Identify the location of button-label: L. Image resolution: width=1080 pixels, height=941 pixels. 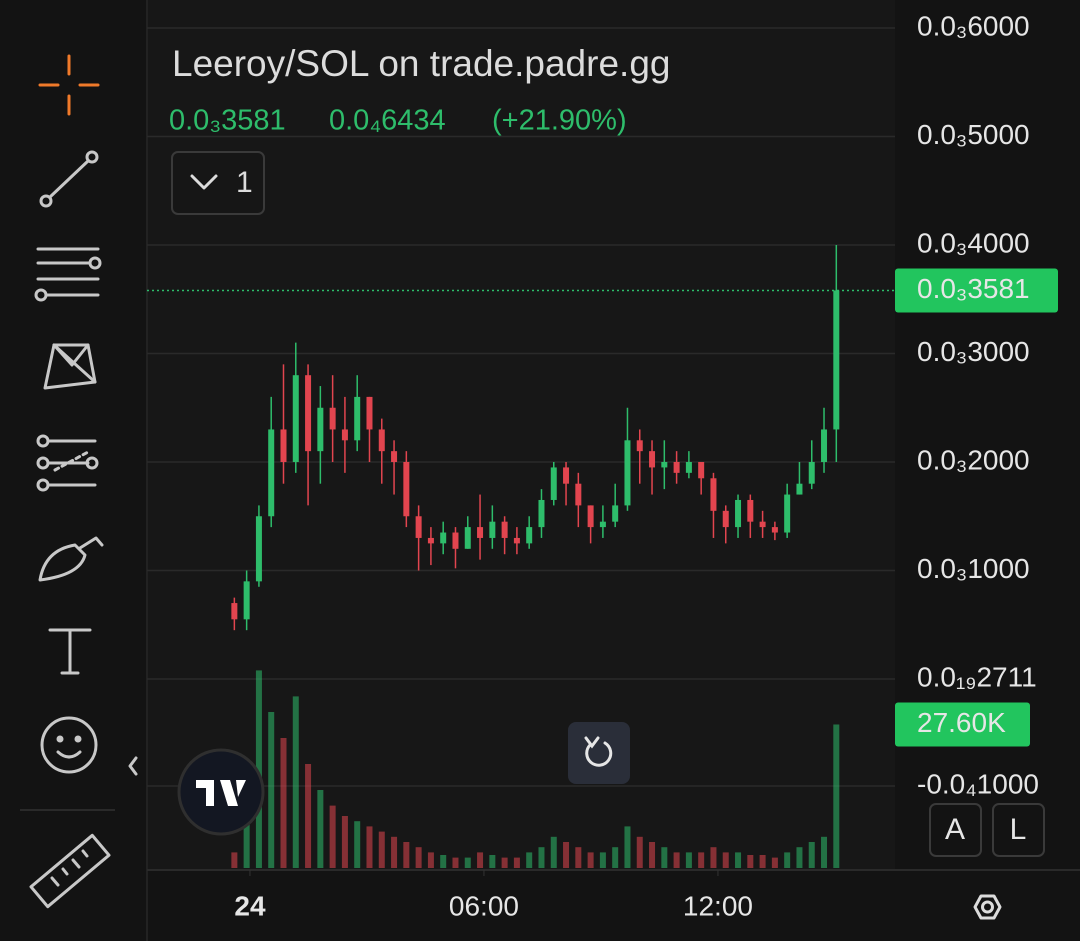
(1018, 829).